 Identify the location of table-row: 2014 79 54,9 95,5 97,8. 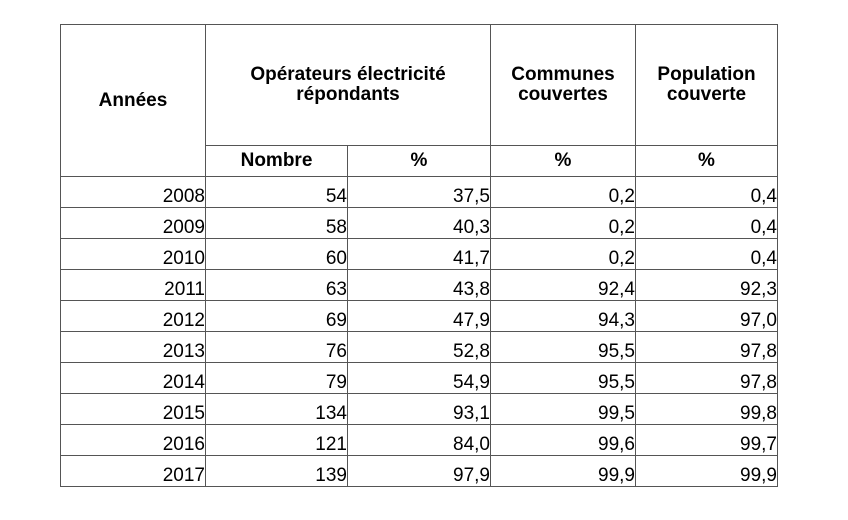
(419, 378).